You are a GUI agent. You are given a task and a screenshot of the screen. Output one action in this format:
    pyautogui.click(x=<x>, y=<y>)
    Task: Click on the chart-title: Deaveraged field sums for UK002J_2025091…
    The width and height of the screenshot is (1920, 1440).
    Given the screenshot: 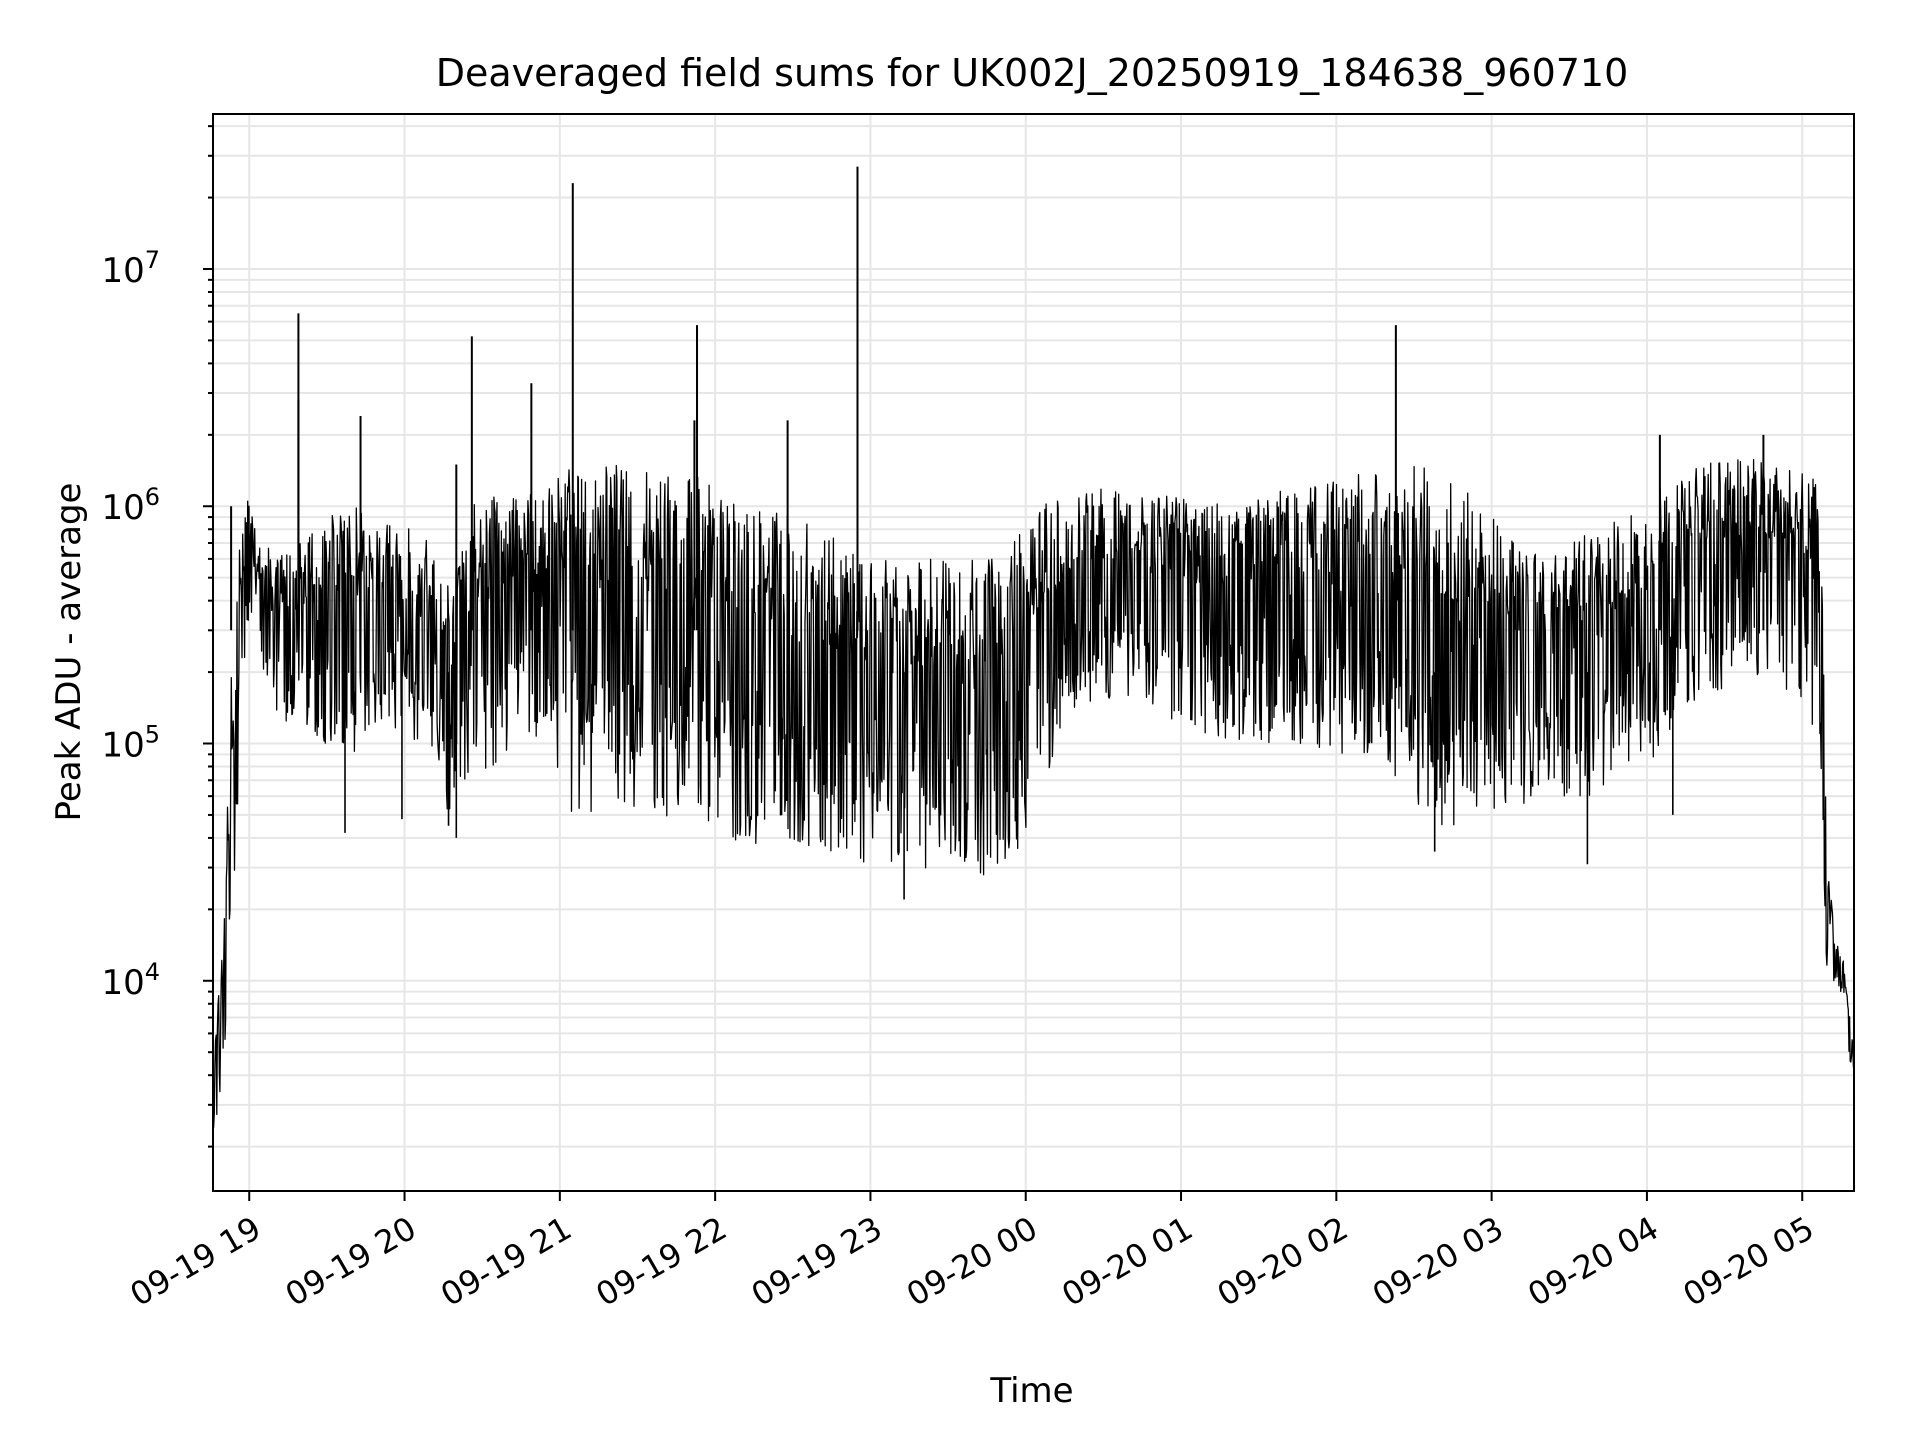 What is the action you would take?
    pyautogui.click(x=1032, y=73)
    